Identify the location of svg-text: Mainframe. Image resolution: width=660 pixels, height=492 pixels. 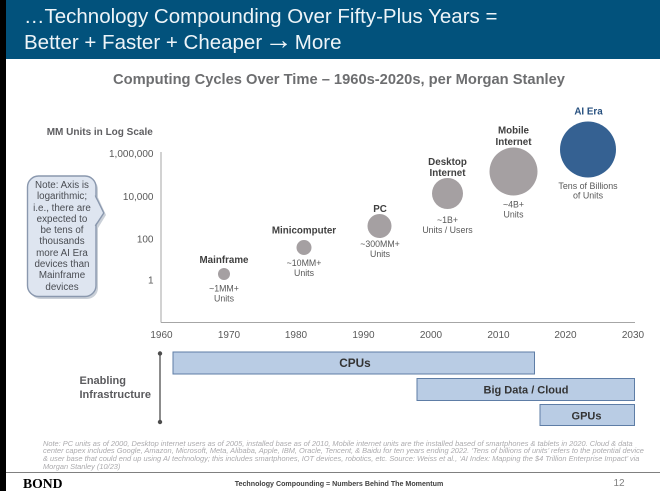
(225, 260).